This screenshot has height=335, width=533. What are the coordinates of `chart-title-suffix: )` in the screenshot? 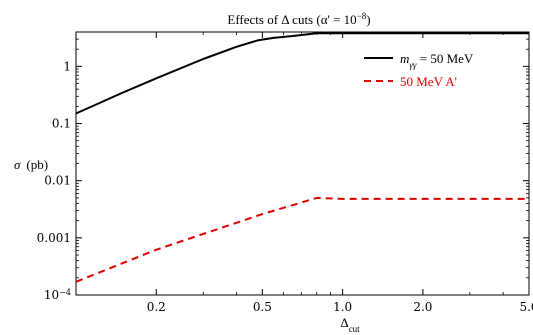 It's located at (368, 19).